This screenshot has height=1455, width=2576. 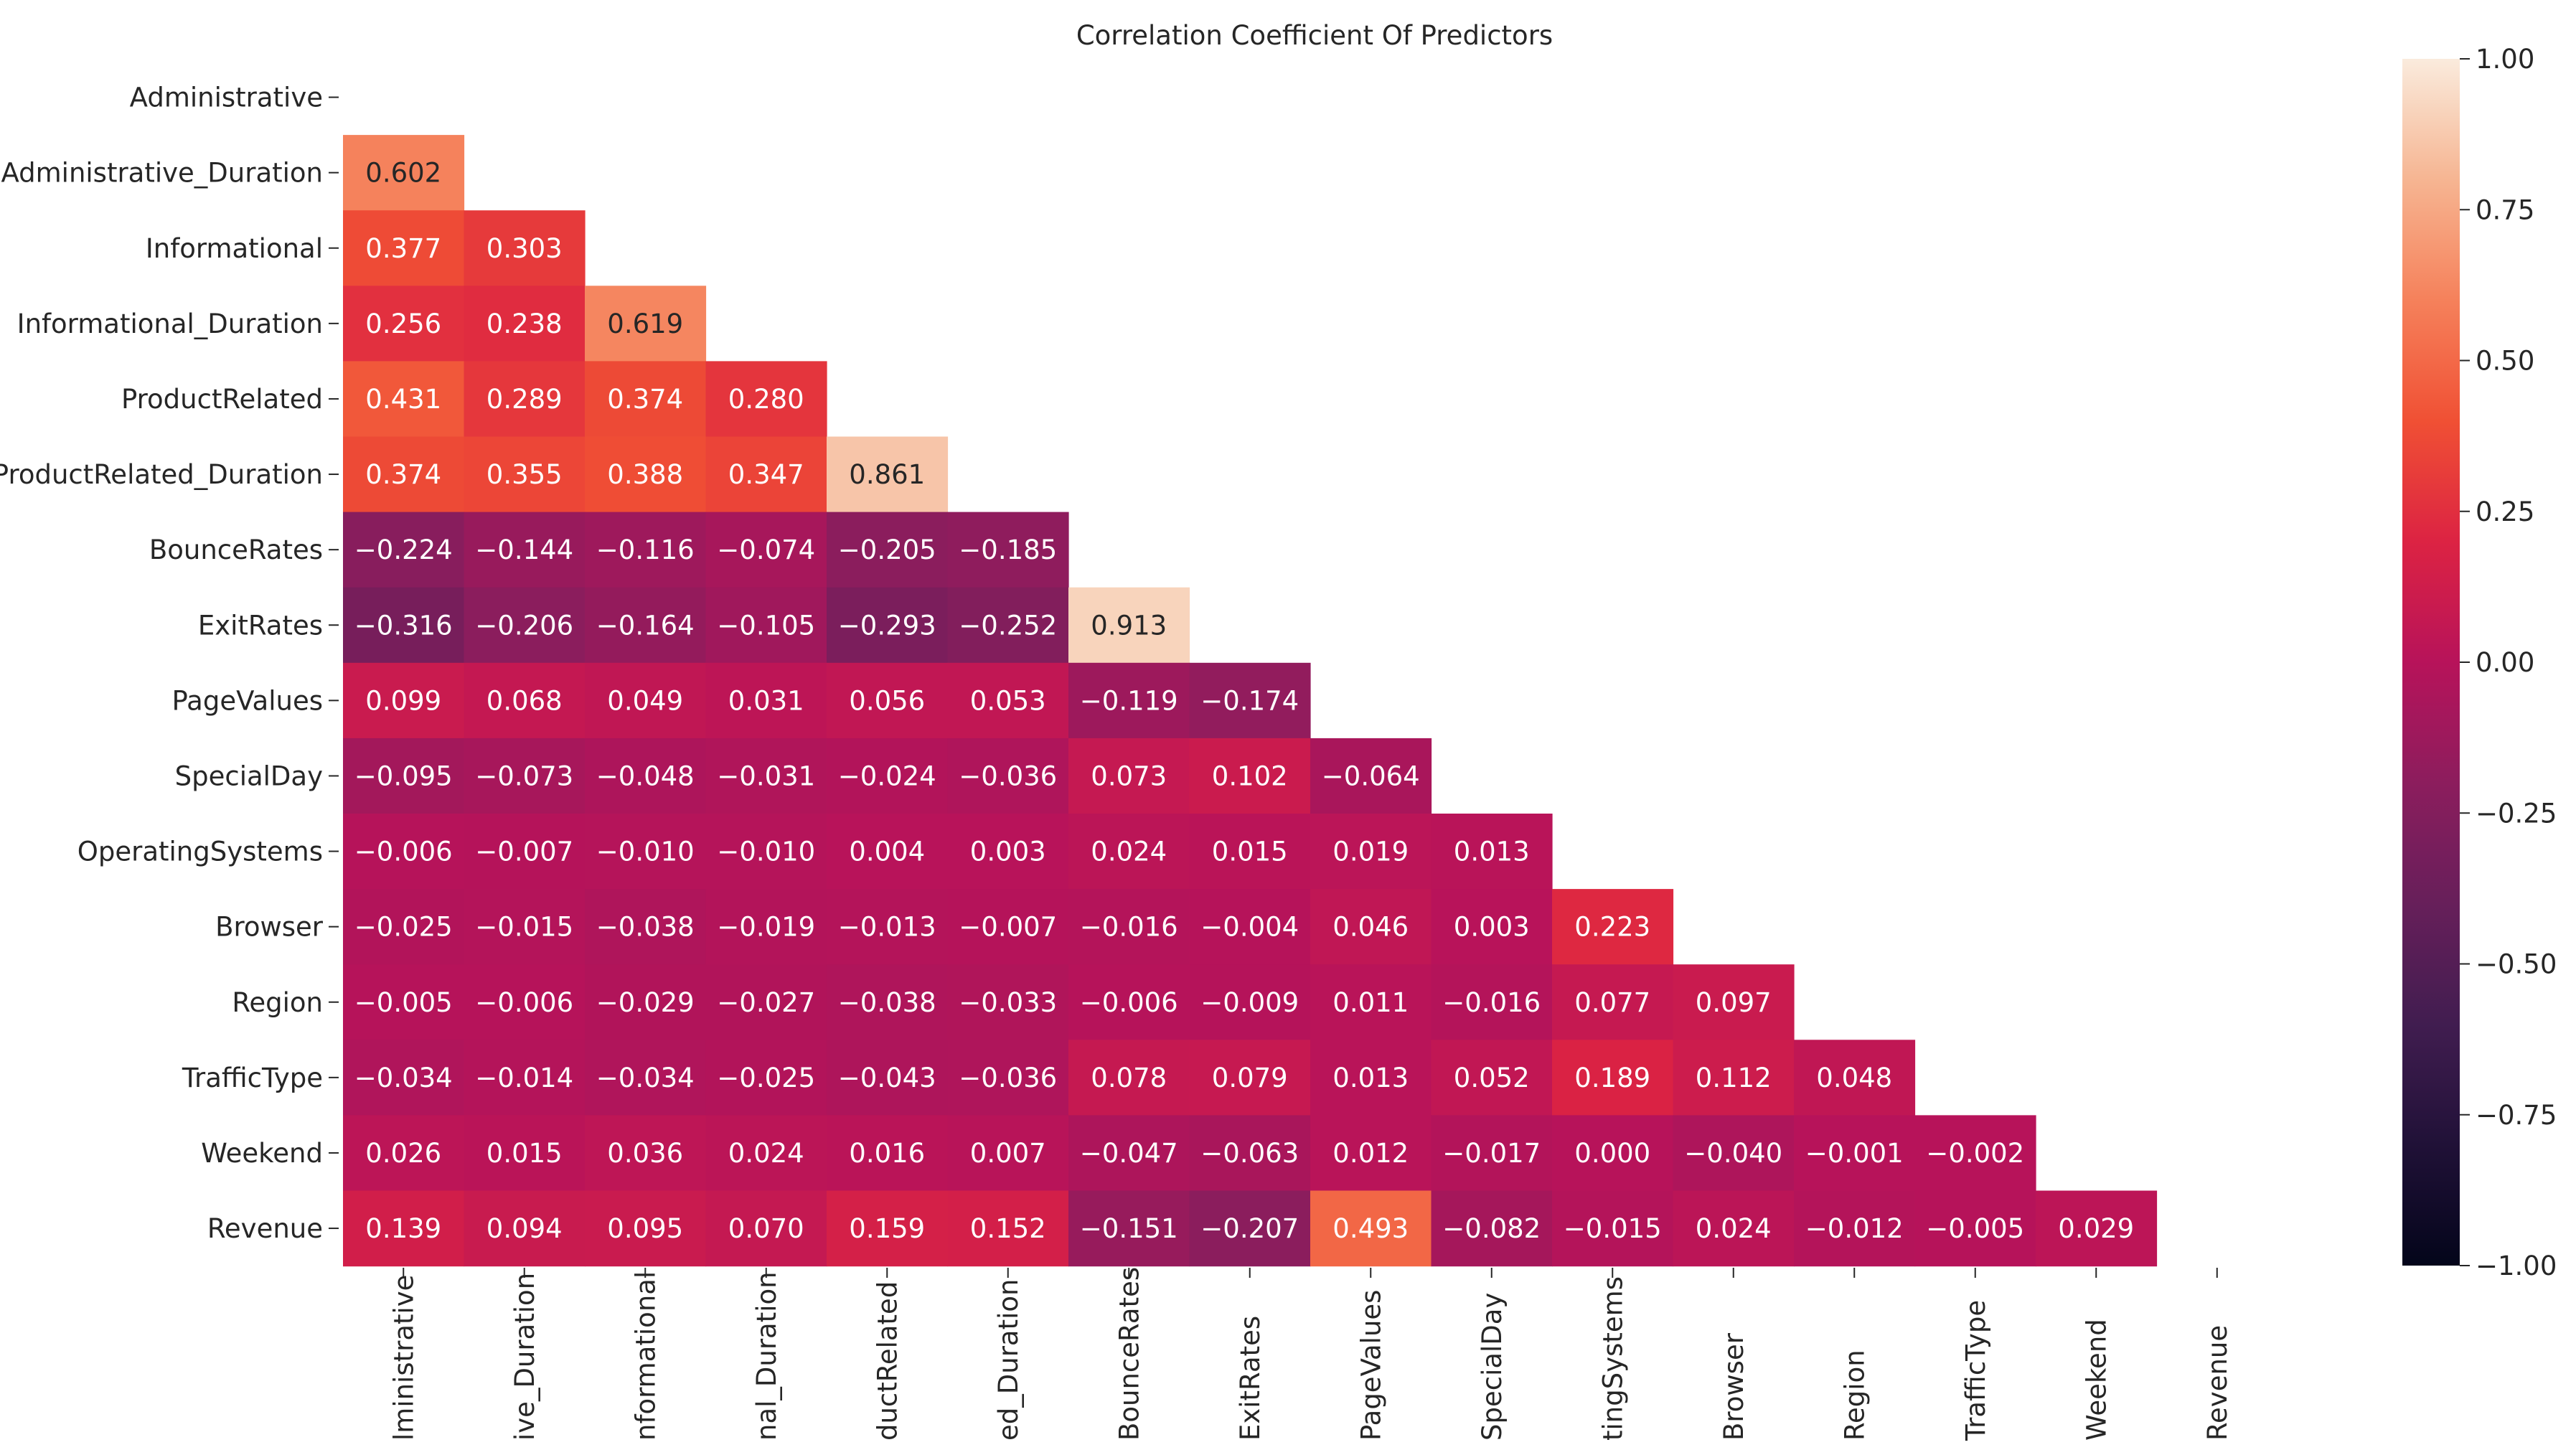 I want to click on colorbar-tick-label: 0.00, so click(x=2505, y=662).